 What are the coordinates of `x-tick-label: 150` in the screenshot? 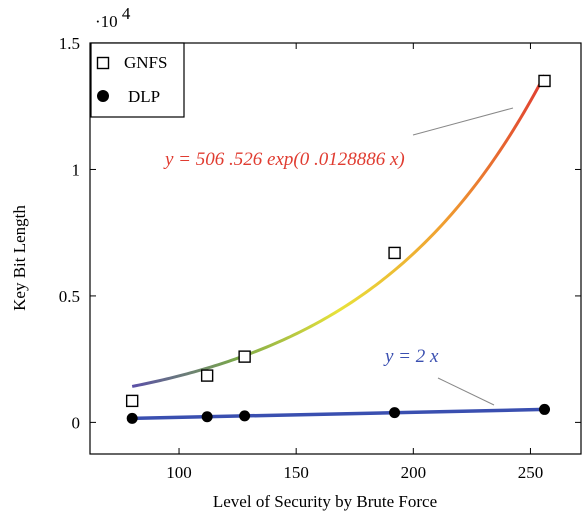 It's located at (296, 472).